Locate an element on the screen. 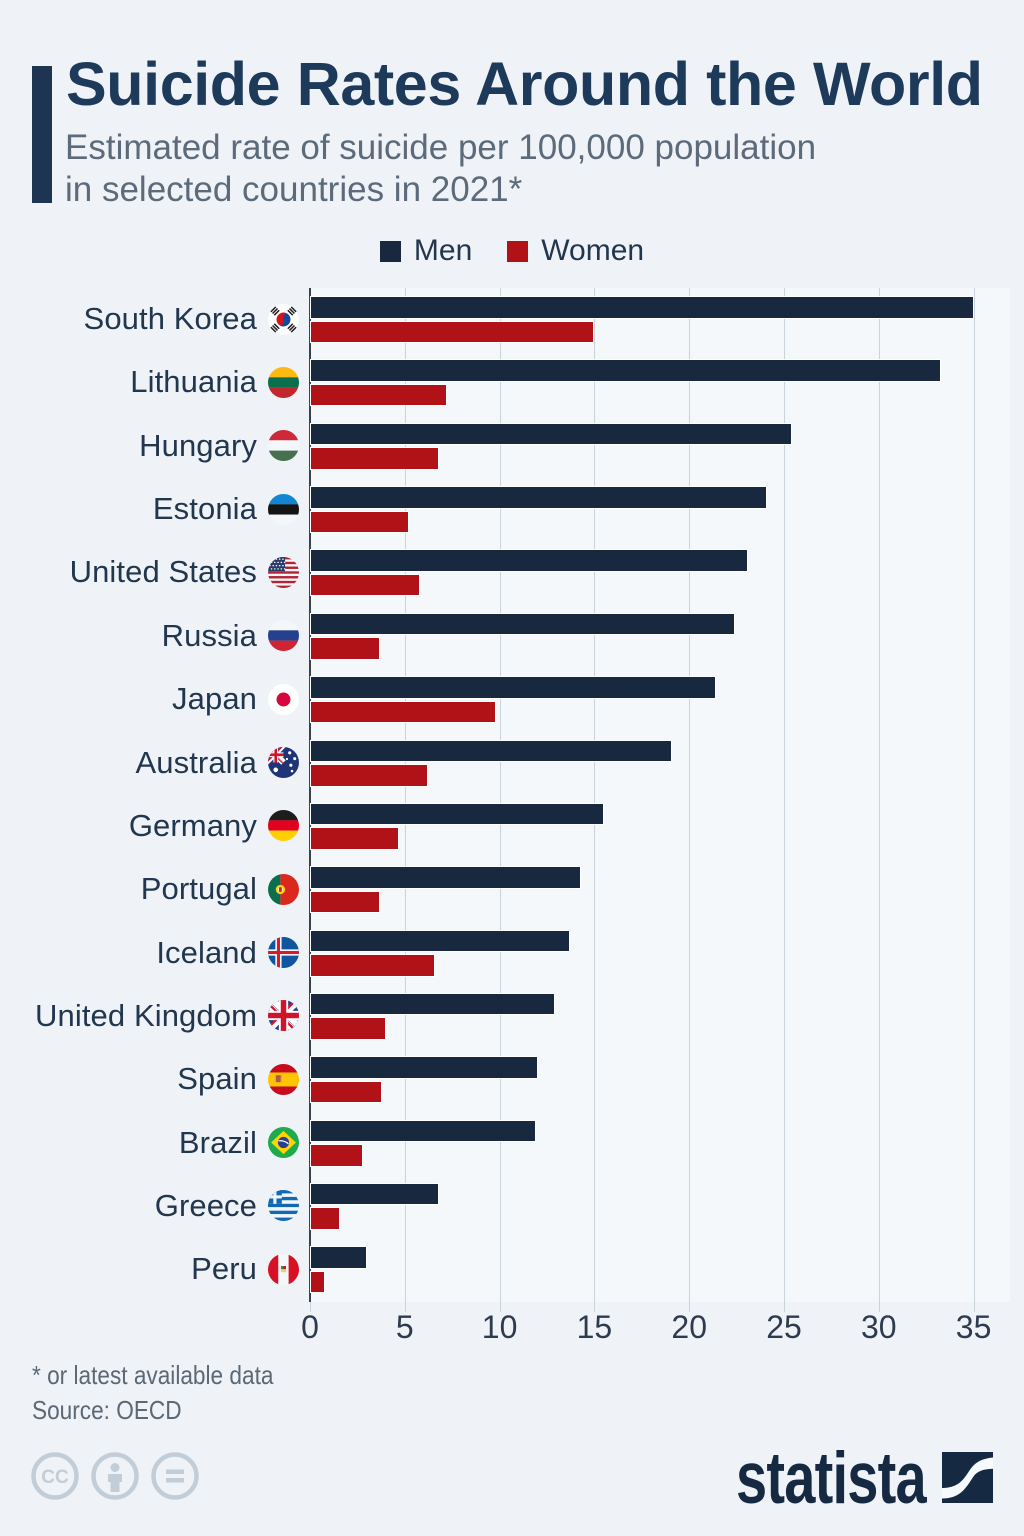  bar-women-hungary is located at coordinates (374, 458).